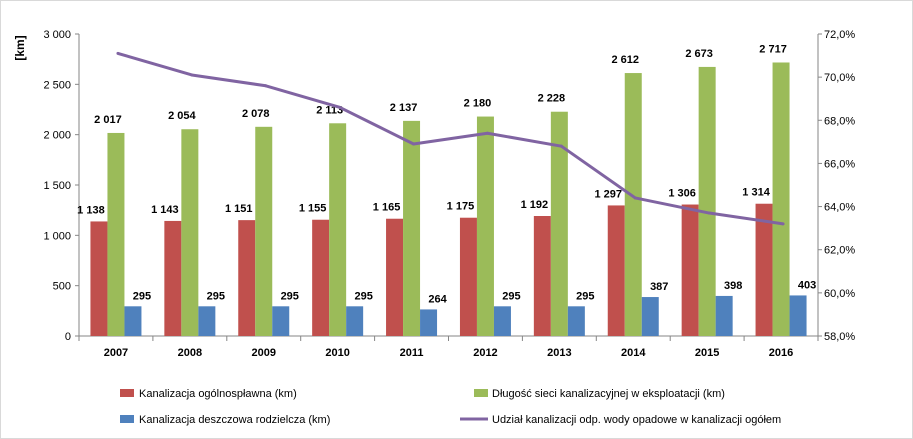 The image size is (913, 439). What do you see at coordinates (773, 49) in the screenshot?
I see `data-label-1-2016: 2 717` at bounding box center [773, 49].